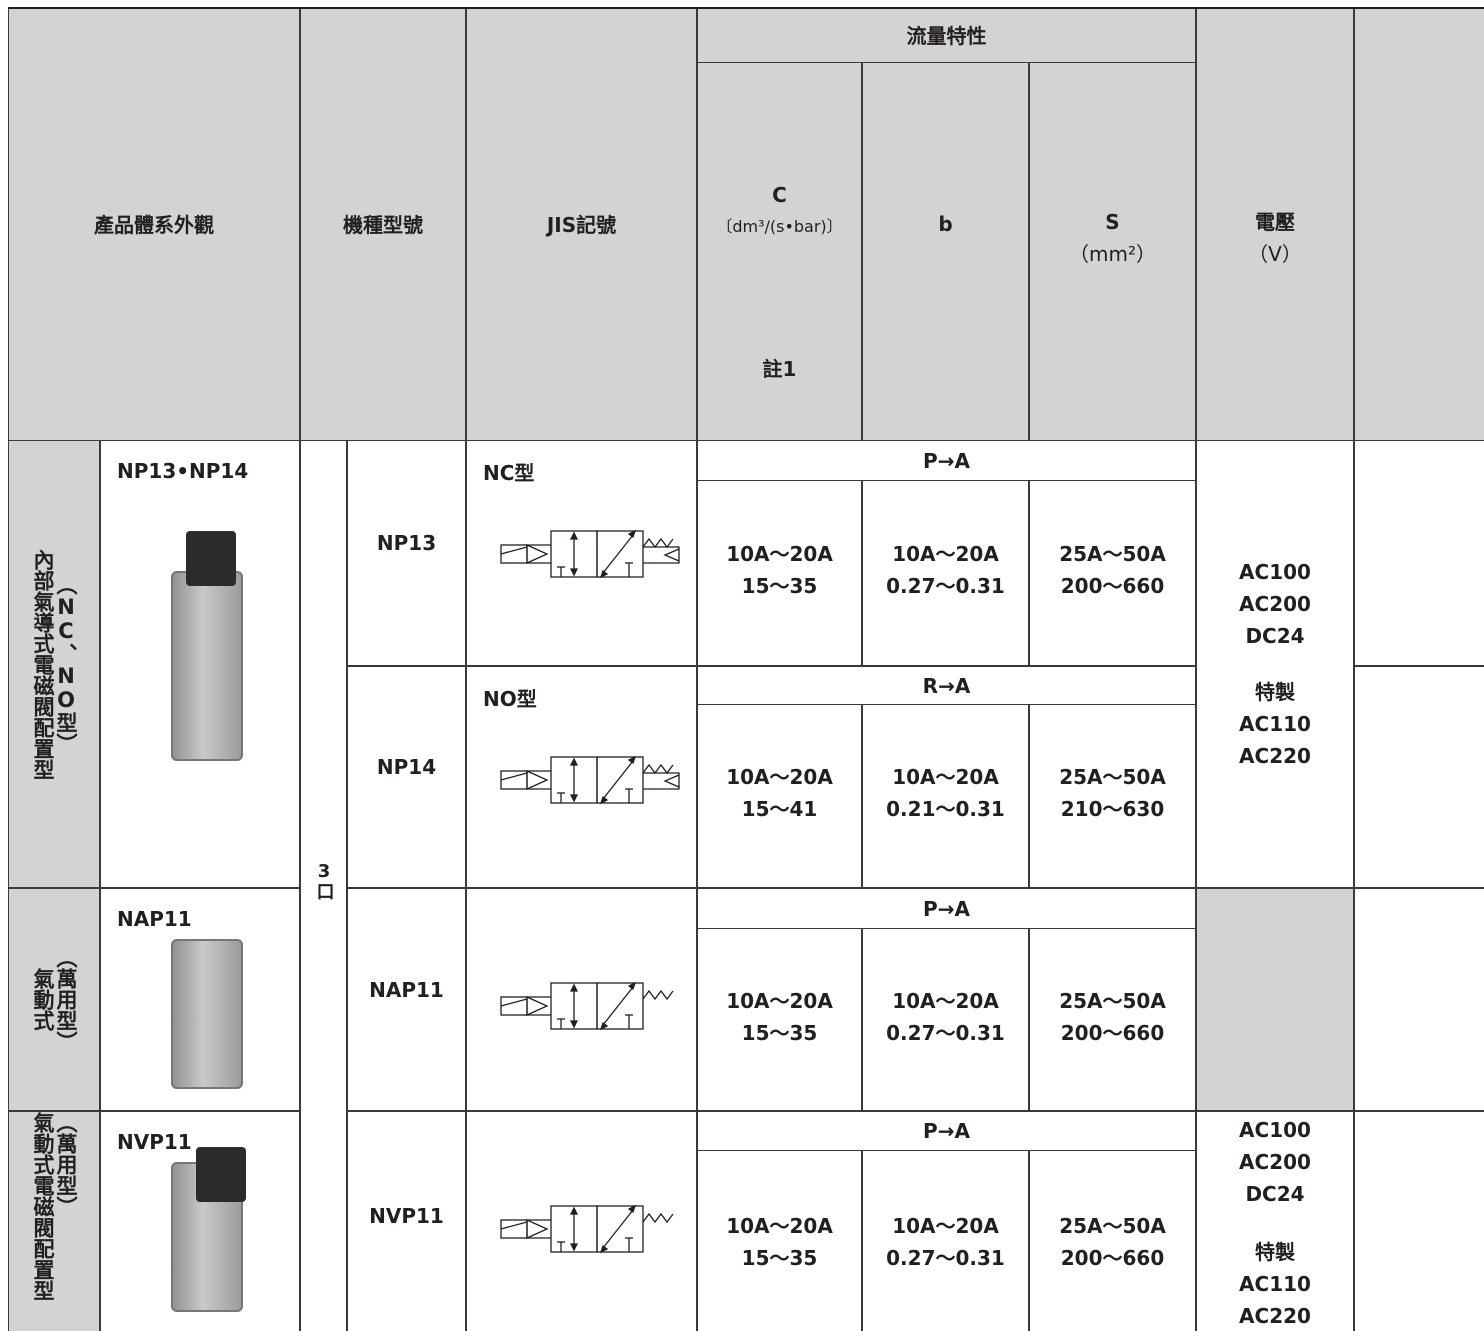 This screenshot has height=1331, width=1484. I want to click on valve-type: NO型, so click(510, 699).